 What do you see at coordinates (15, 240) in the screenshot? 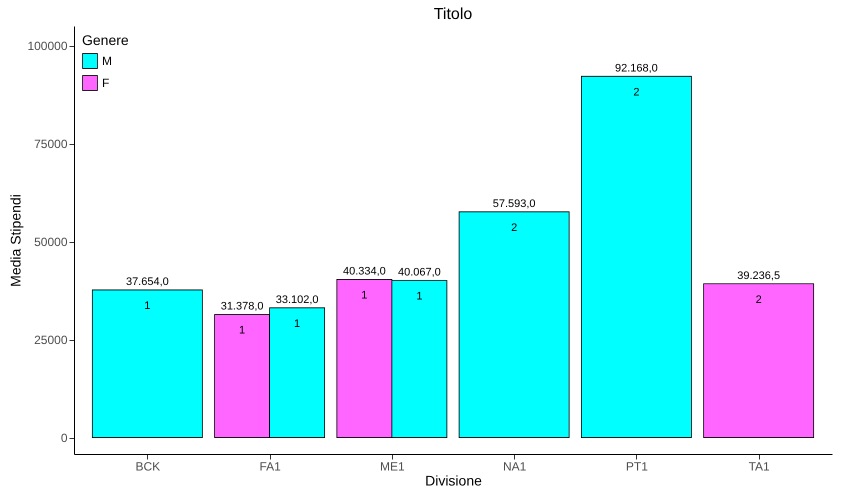
I see `y-axis-title: Media Stipendi` at bounding box center [15, 240].